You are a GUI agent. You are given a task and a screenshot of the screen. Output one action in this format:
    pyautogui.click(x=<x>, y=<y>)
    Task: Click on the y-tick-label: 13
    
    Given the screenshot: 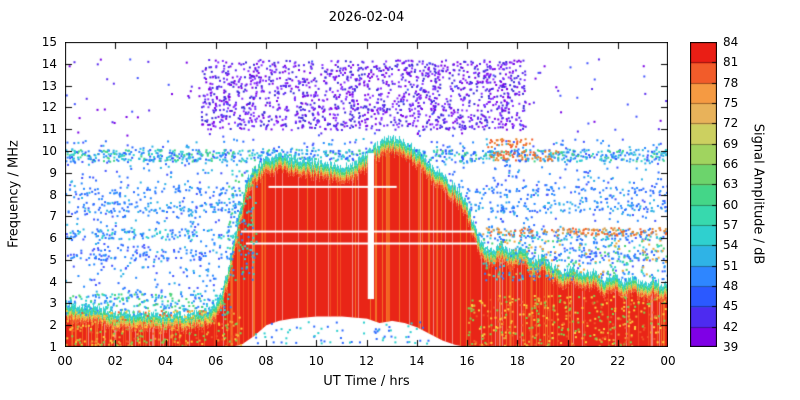 What is the action you would take?
    pyautogui.click(x=49, y=85)
    